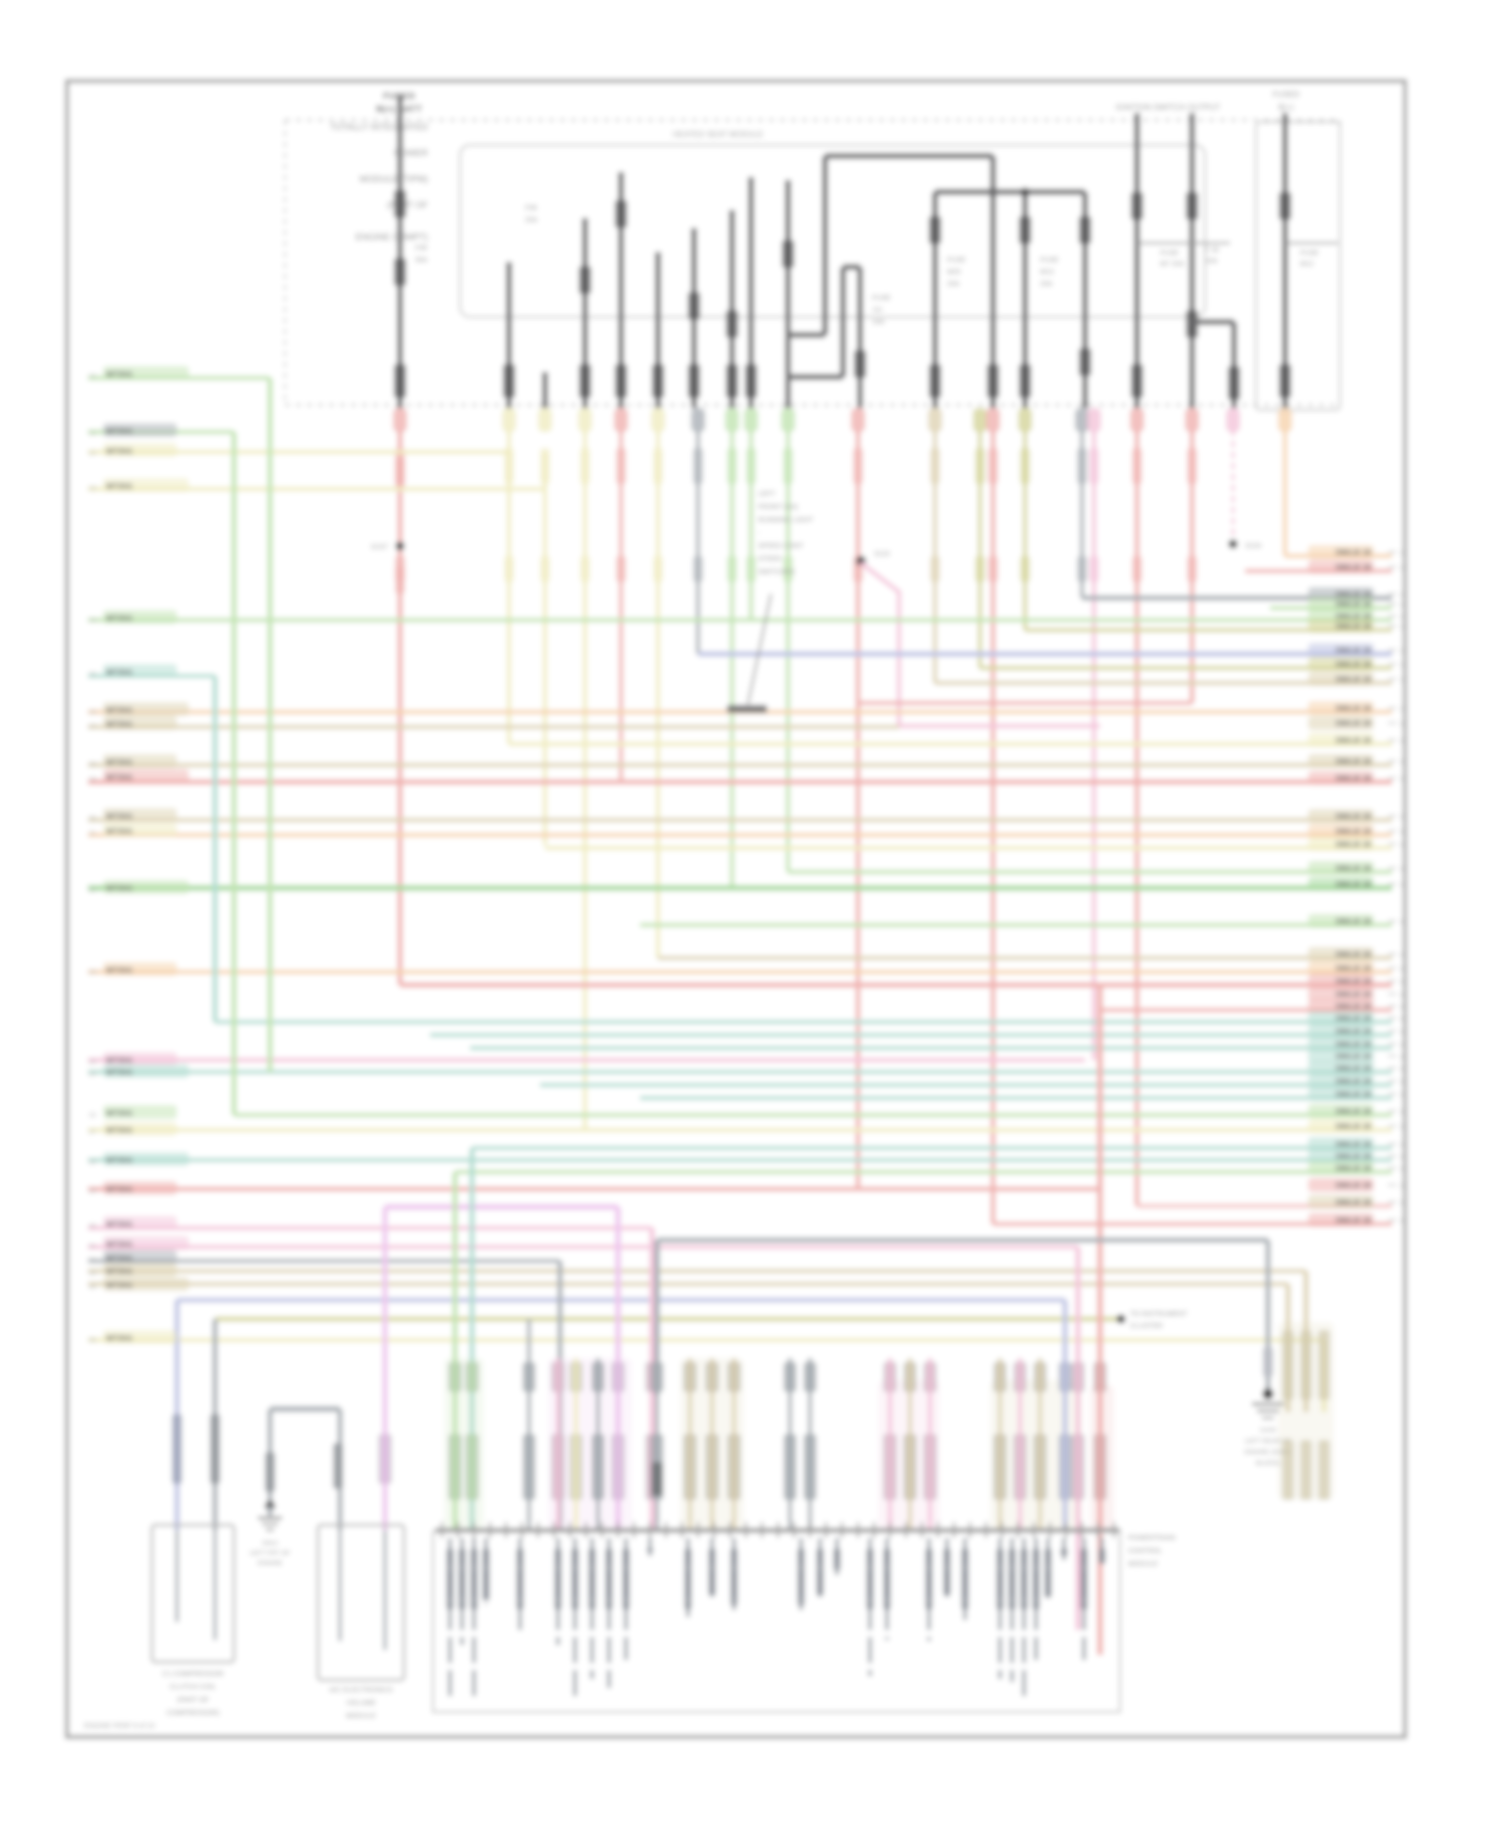  I want to click on svg-text: 15, so click(93, 674).